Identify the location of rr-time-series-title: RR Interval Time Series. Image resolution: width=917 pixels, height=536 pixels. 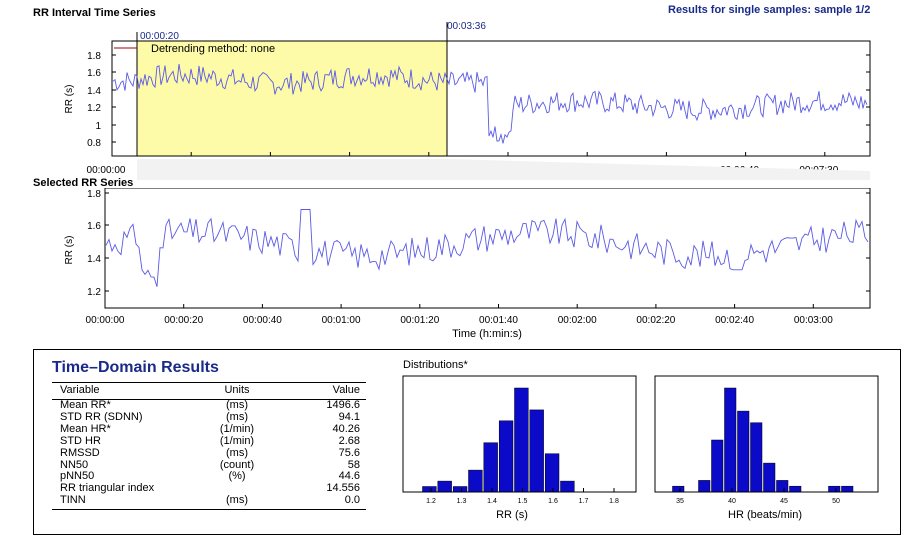
(94, 13).